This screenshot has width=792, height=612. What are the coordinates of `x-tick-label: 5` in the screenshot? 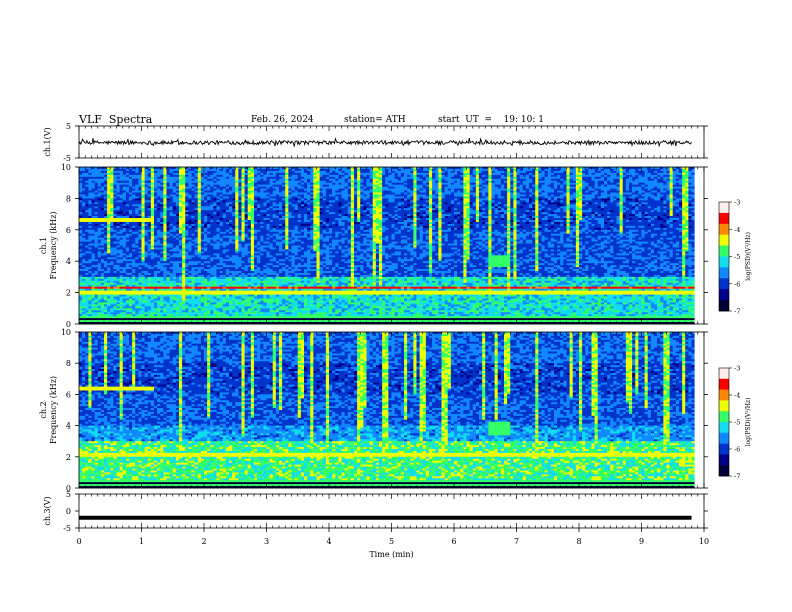 It's located at (391, 541).